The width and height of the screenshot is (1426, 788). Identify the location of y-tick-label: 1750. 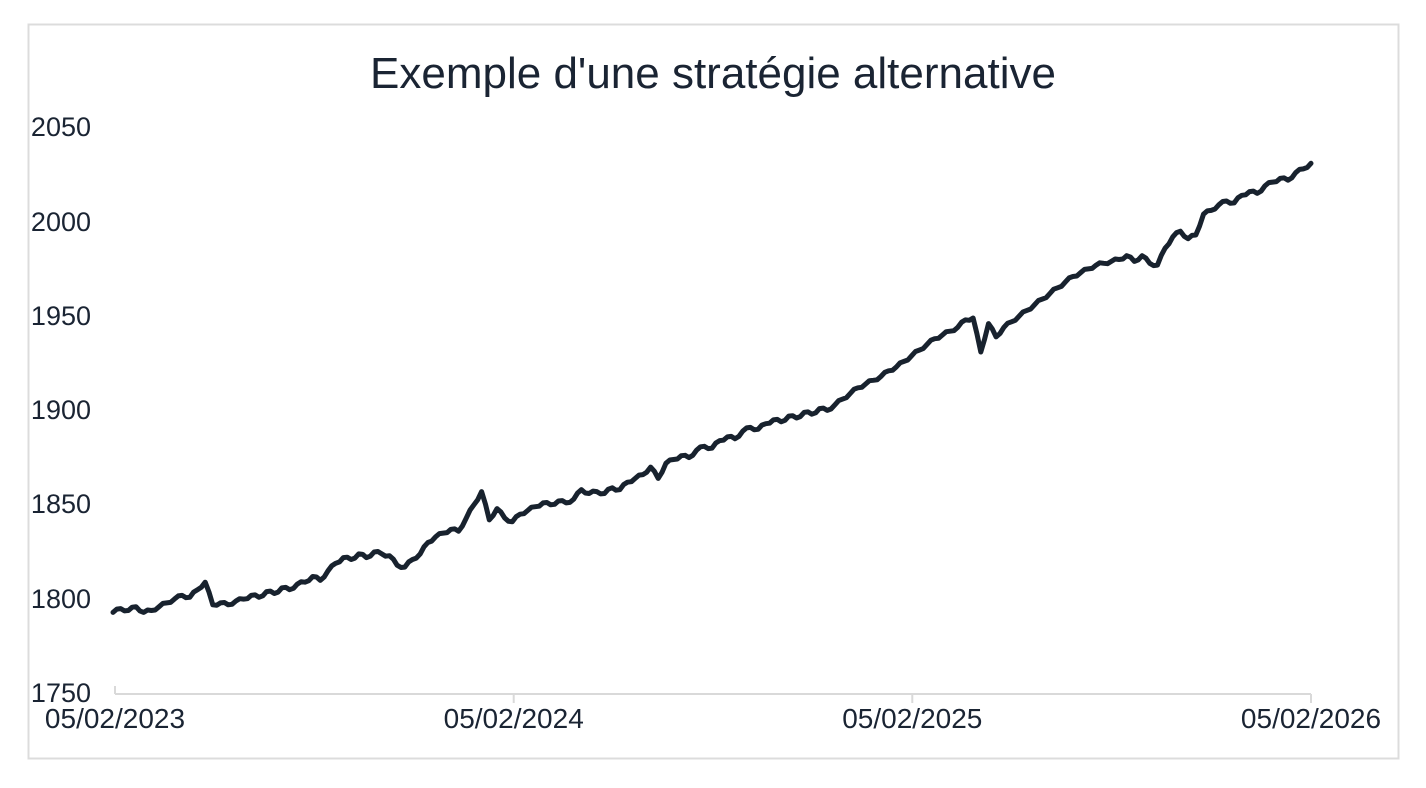
(61, 693).